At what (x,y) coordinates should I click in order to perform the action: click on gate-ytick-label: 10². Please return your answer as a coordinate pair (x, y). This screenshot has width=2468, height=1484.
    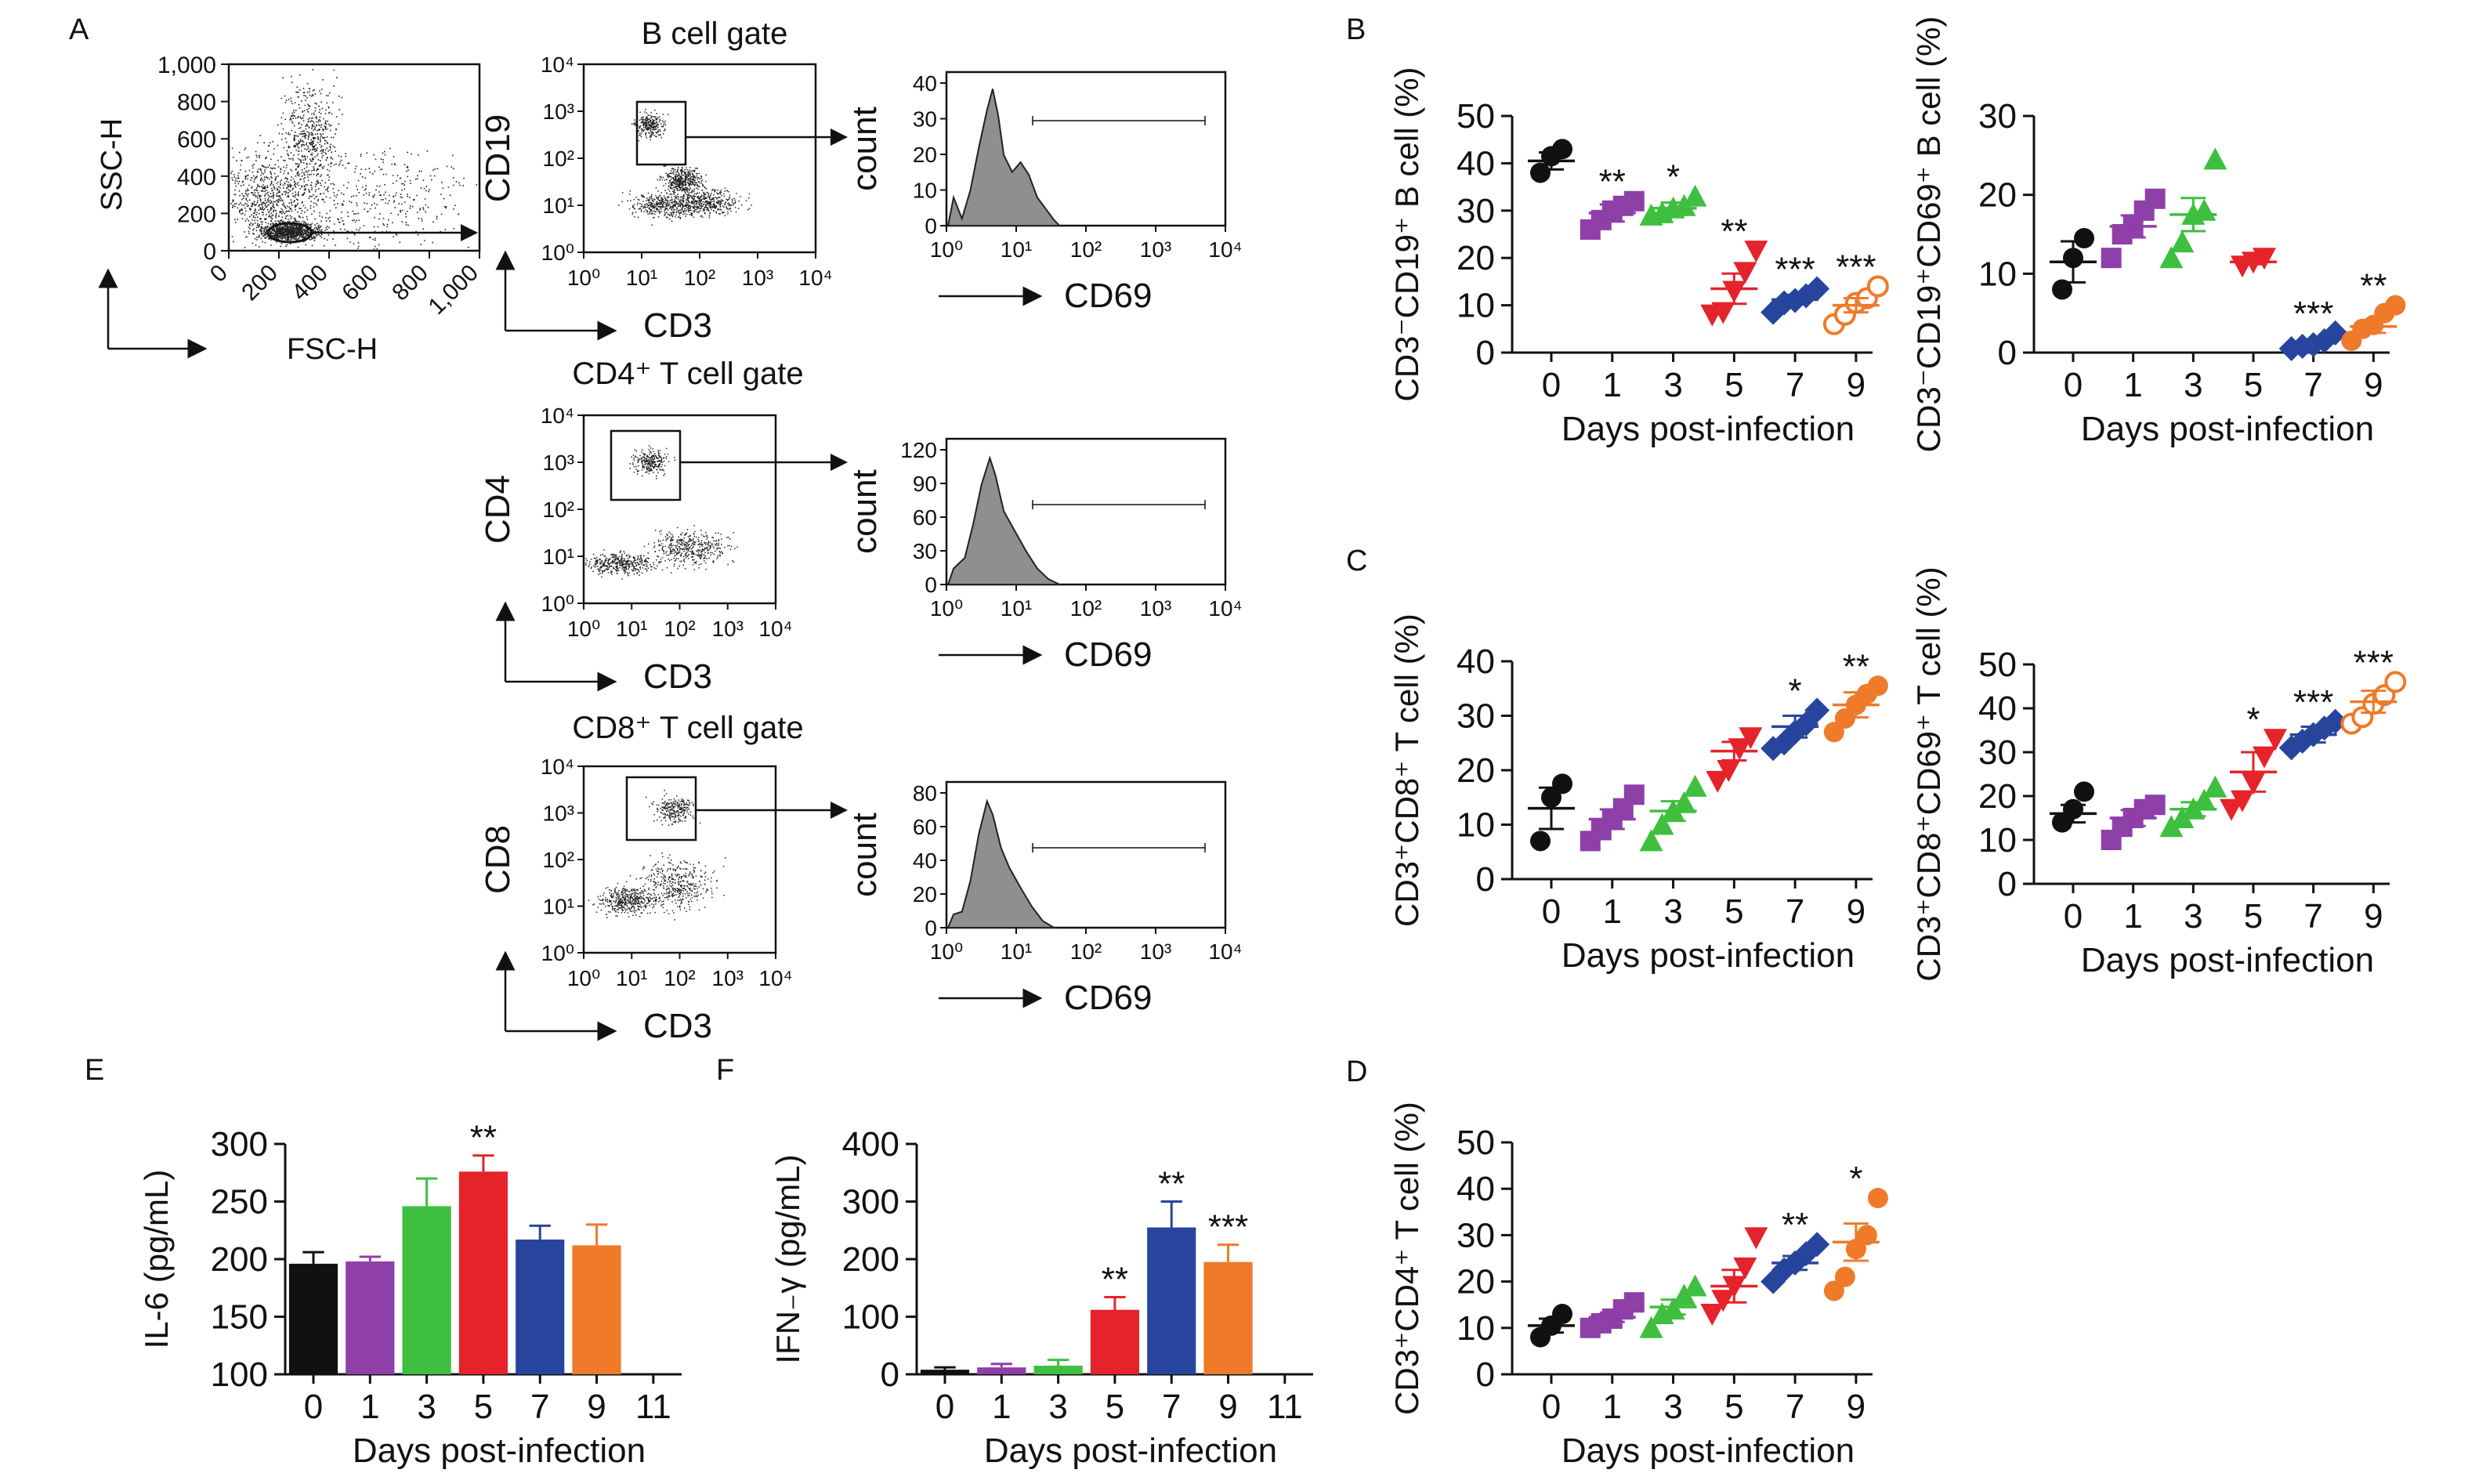
    Looking at the image, I should click on (558, 860).